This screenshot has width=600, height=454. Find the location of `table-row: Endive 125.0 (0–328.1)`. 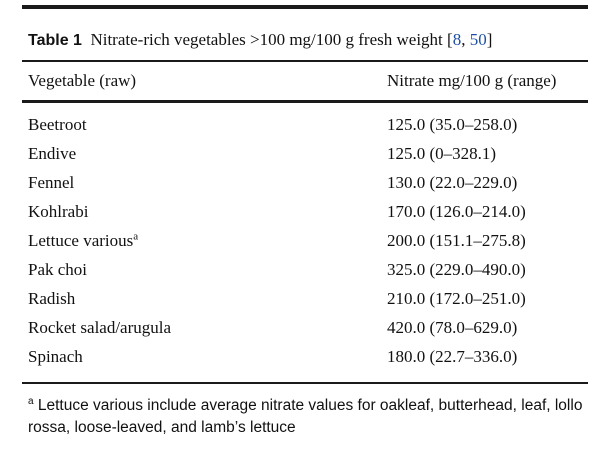

table-row: Endive 125.0 (0–328.1) is located at coordinates (305, 154).